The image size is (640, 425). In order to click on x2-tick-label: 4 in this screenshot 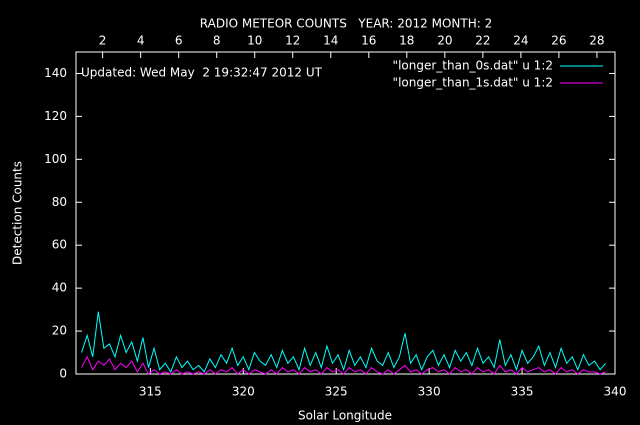, I will do `click(141, 41)`.